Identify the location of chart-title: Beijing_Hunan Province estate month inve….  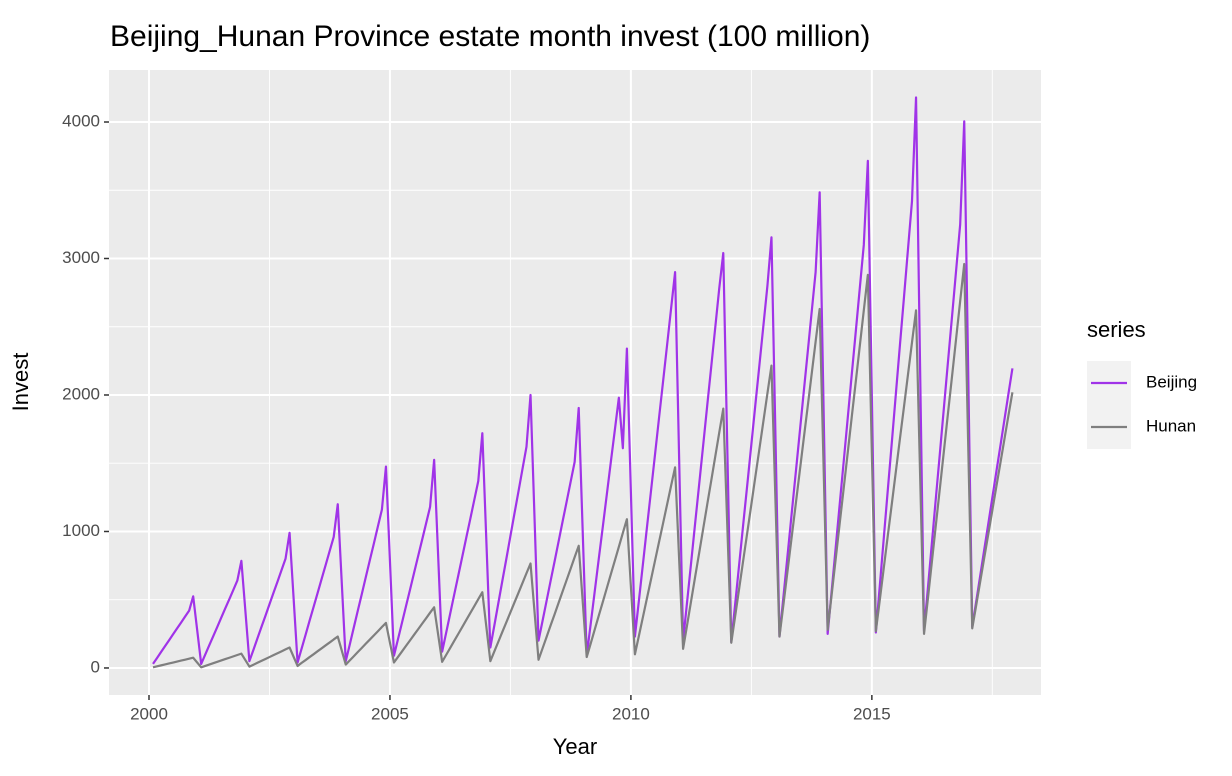
(490, 36).